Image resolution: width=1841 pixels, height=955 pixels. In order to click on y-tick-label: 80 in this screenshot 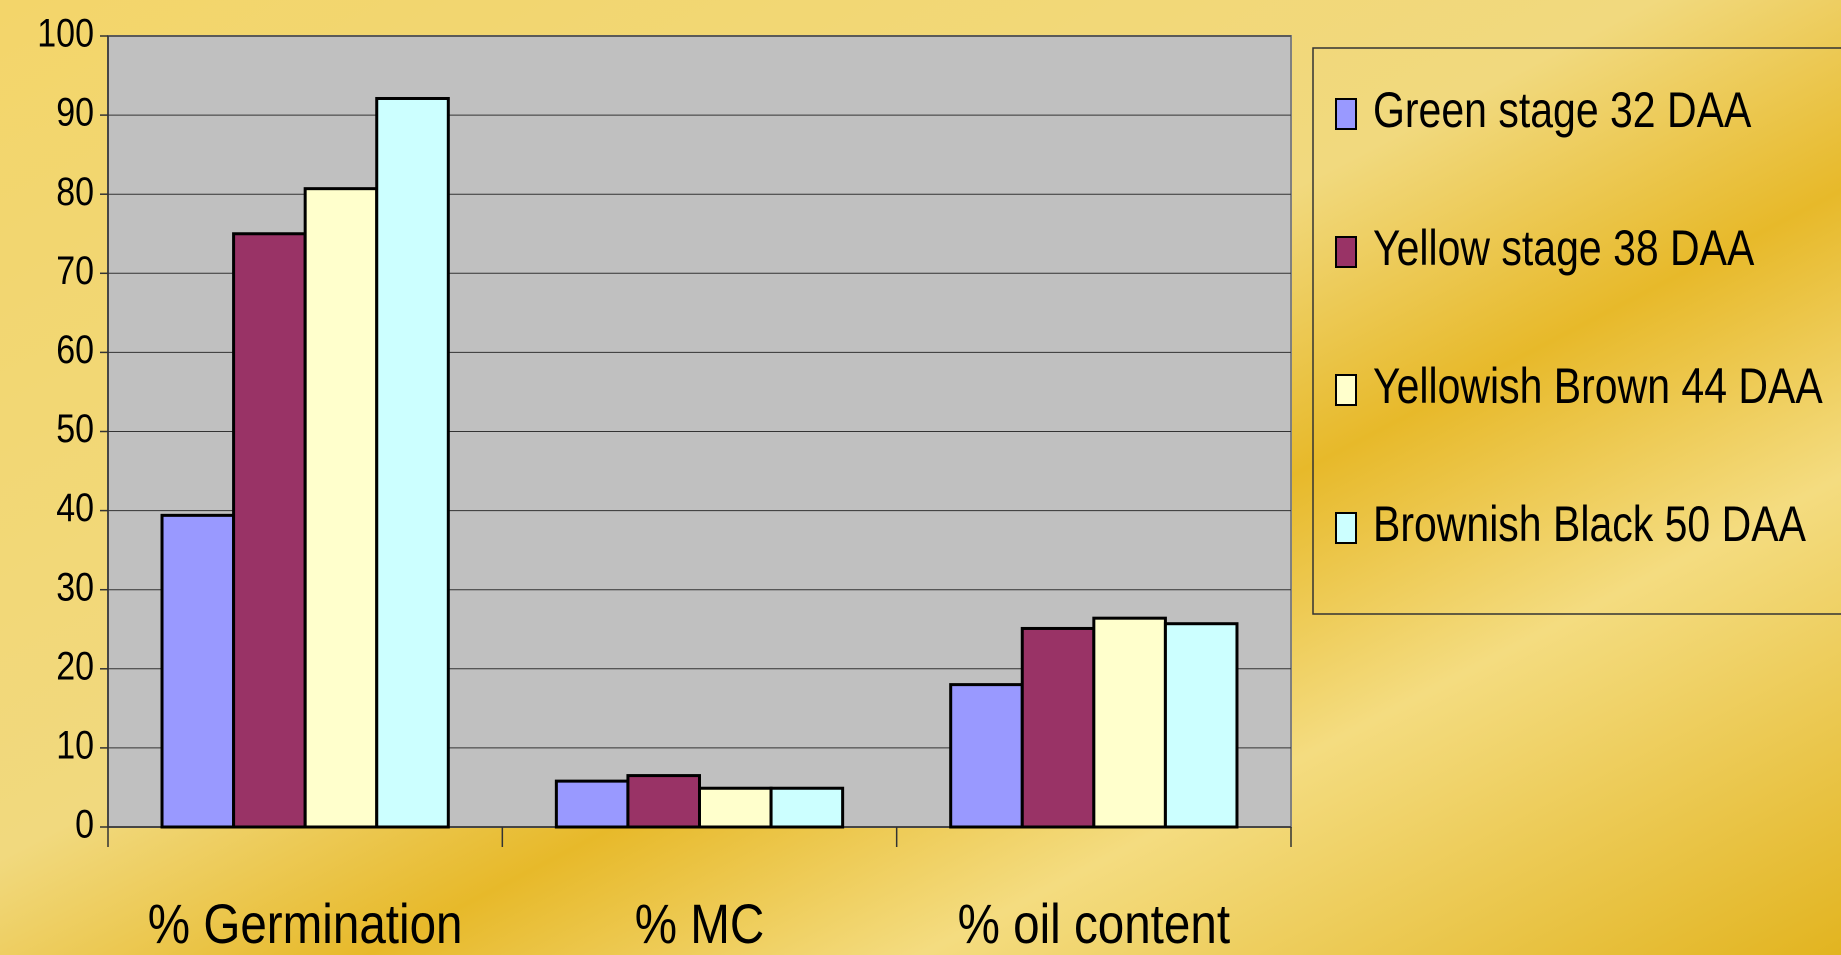, I will do `click(75, 190)`.